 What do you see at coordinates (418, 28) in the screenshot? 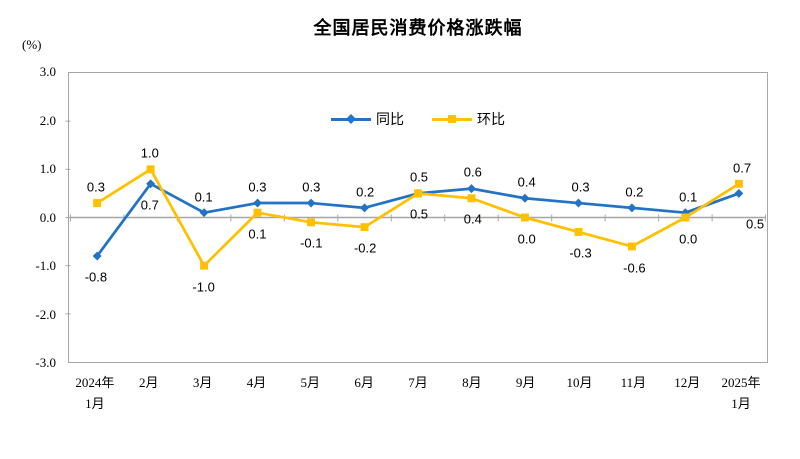
I see `chart-title: 全国居民消费价格涨跌幅` at bounding box center [418, 28].